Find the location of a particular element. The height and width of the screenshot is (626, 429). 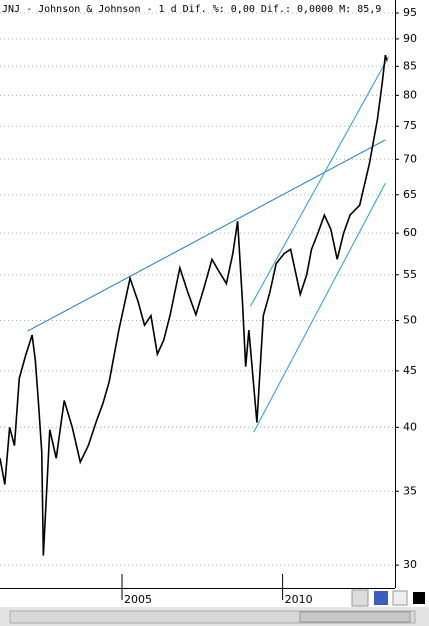

y-tick-label: 35 is located at coordinates (410, 490).